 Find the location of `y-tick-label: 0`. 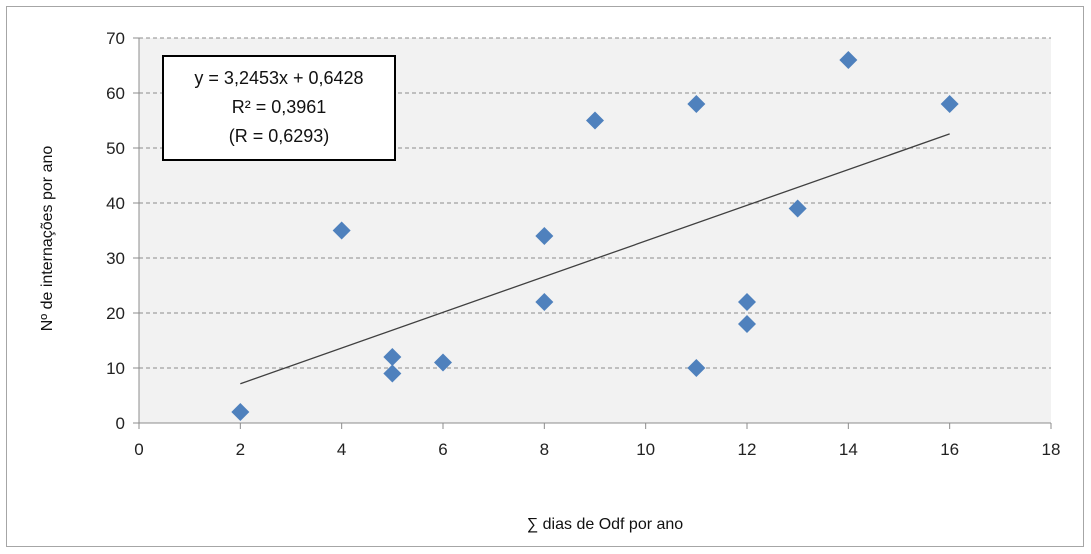

y-tick-label: 0 is located at coordinates (120, 423).